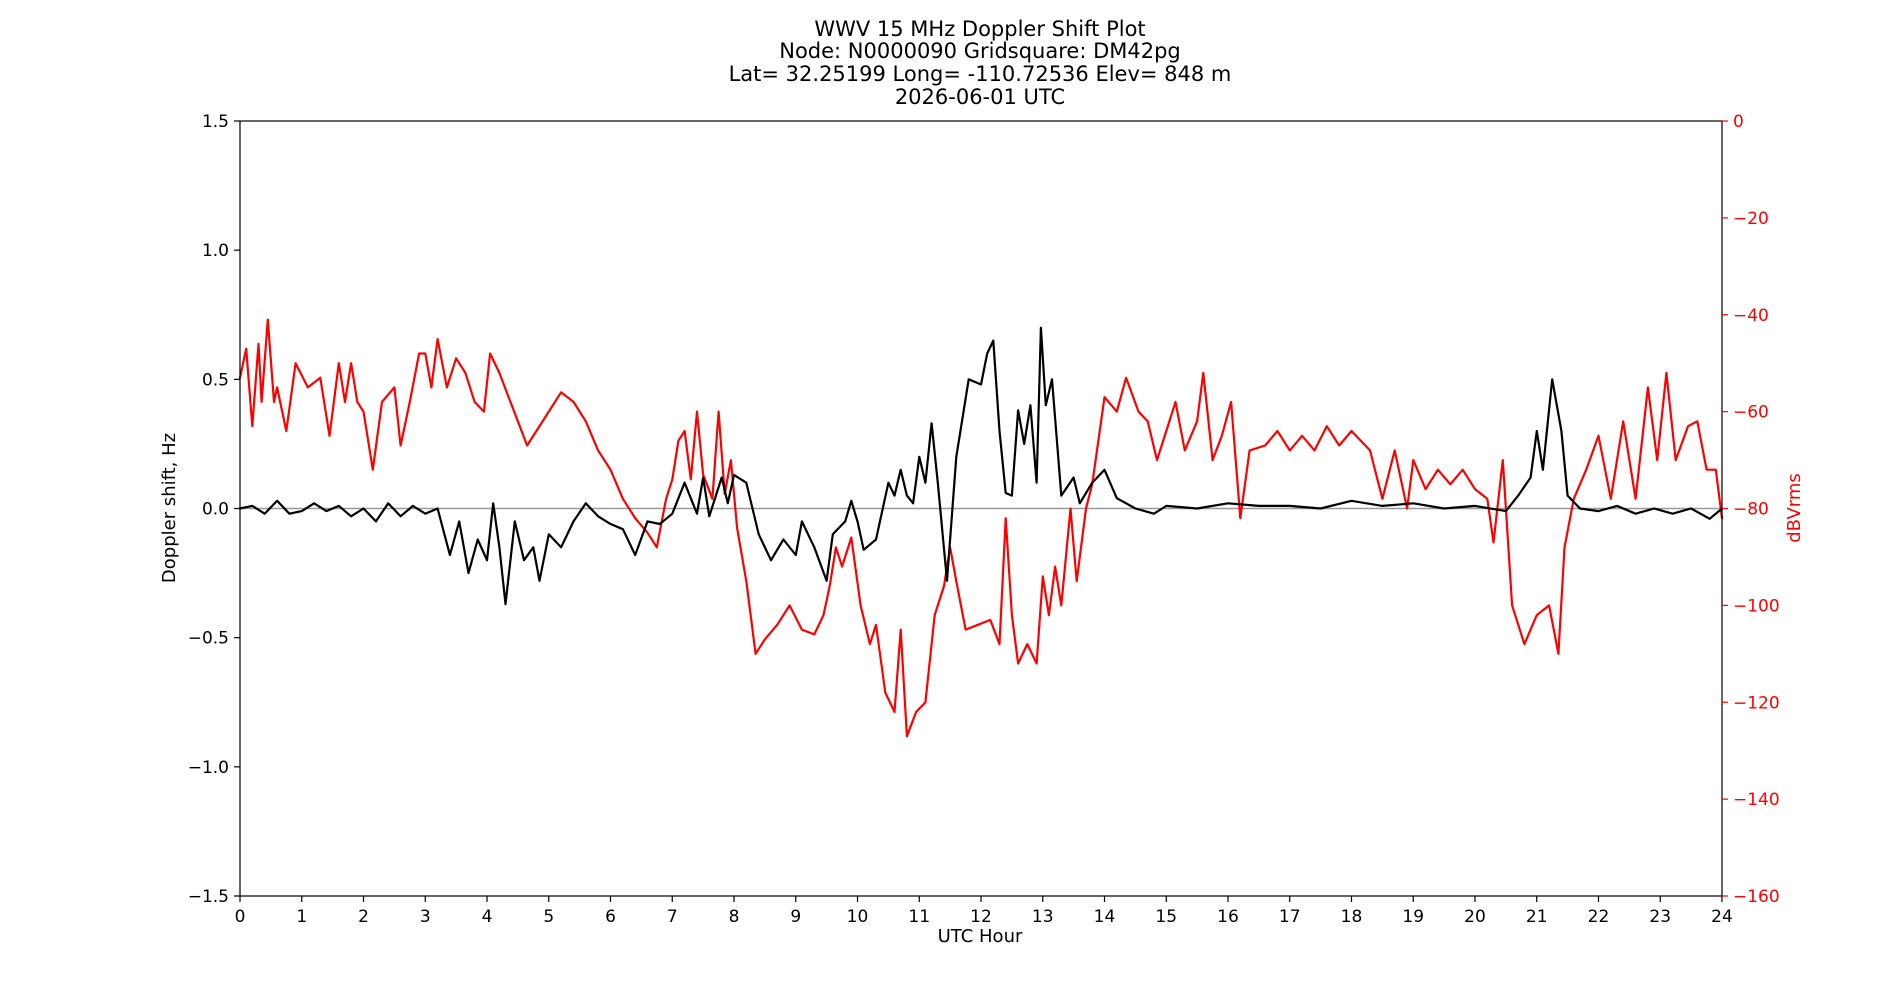  Describe the element at coordinates (1756, 703) in the screenshot. I see `y2-tick-label: −120` at that location.